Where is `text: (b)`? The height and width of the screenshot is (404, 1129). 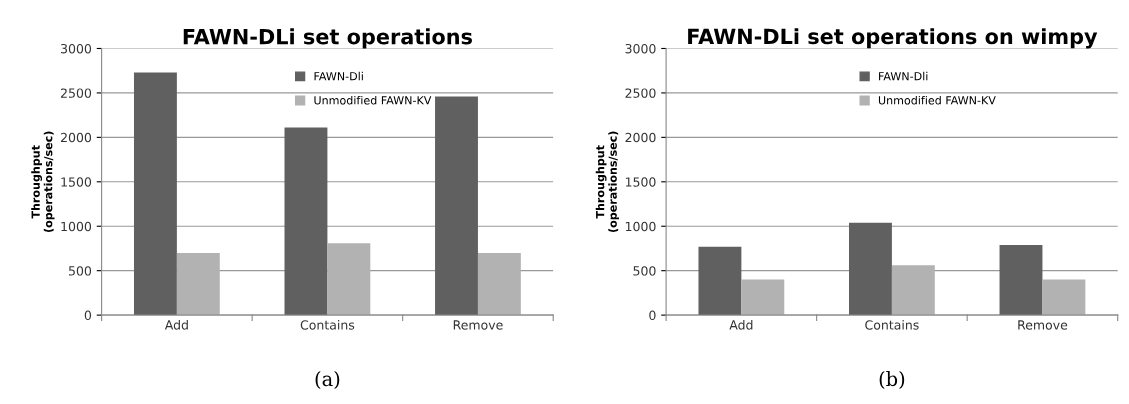
text: (b) is located at coordinates (892, 380).